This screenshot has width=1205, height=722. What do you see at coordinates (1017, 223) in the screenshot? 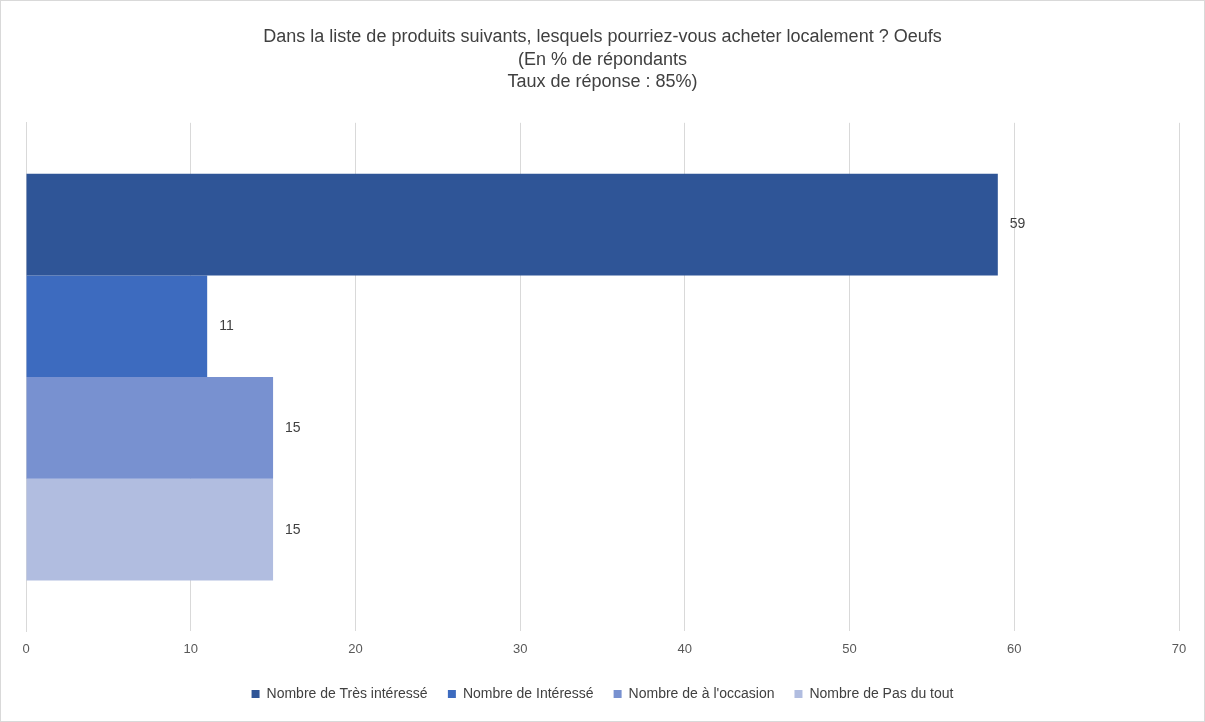
I see `data-label: 59` at bounding box center [1017, 223].